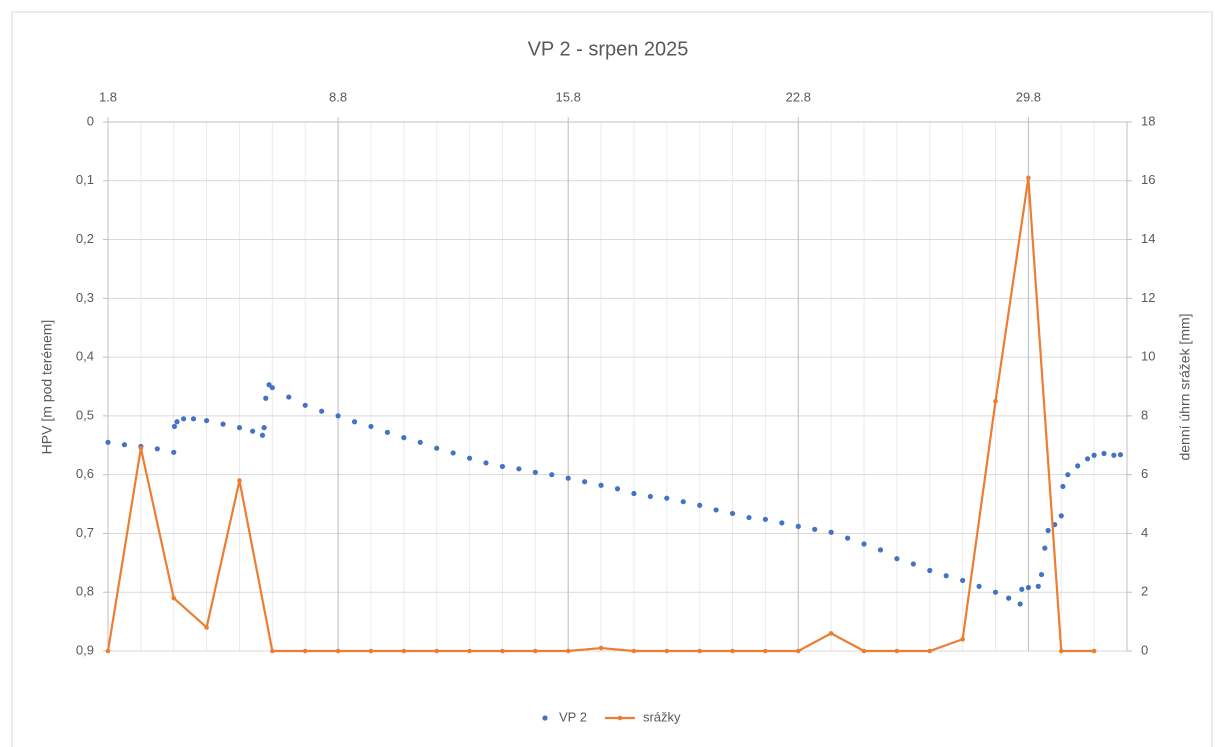 The height and width of the screenshot is (747, 1215). Describe the element at coordinates (85, 473) in the screenshot. I see `y-tick-label: 0,6` at that location.